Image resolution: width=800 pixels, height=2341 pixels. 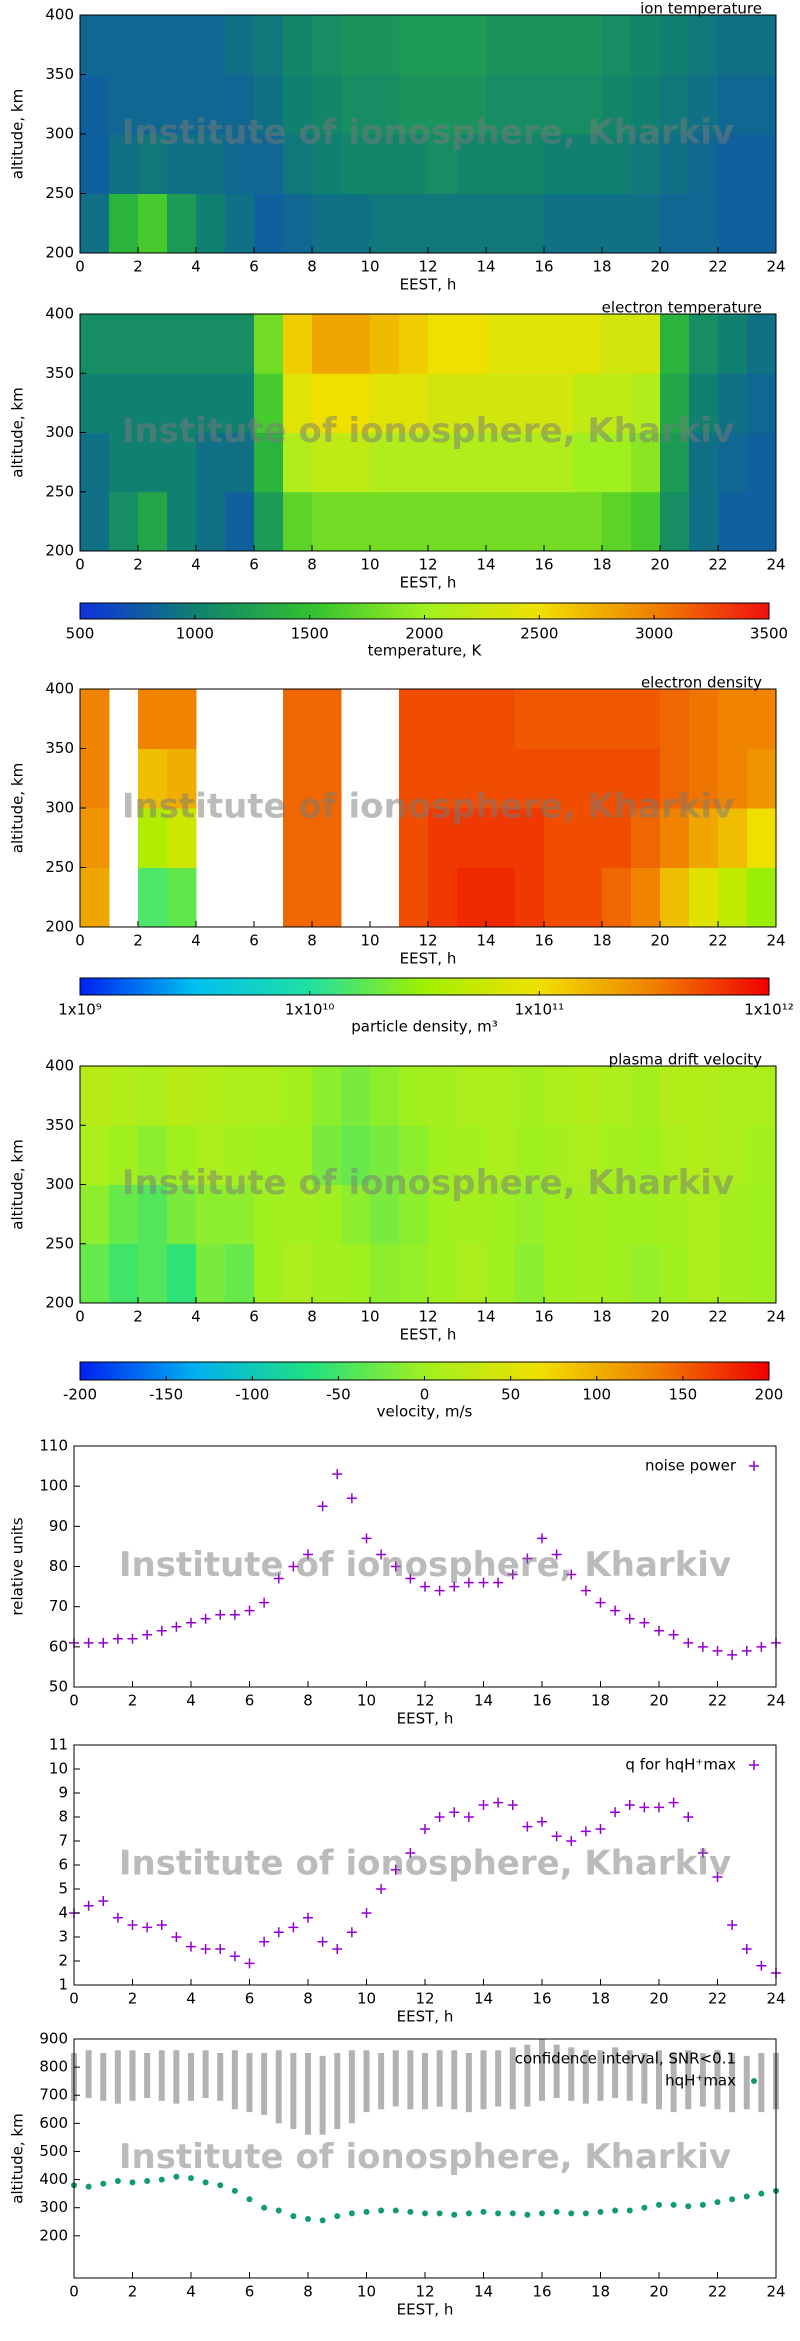 I want to click on y-axis-label: relative units, so click(x=18, y=1566).